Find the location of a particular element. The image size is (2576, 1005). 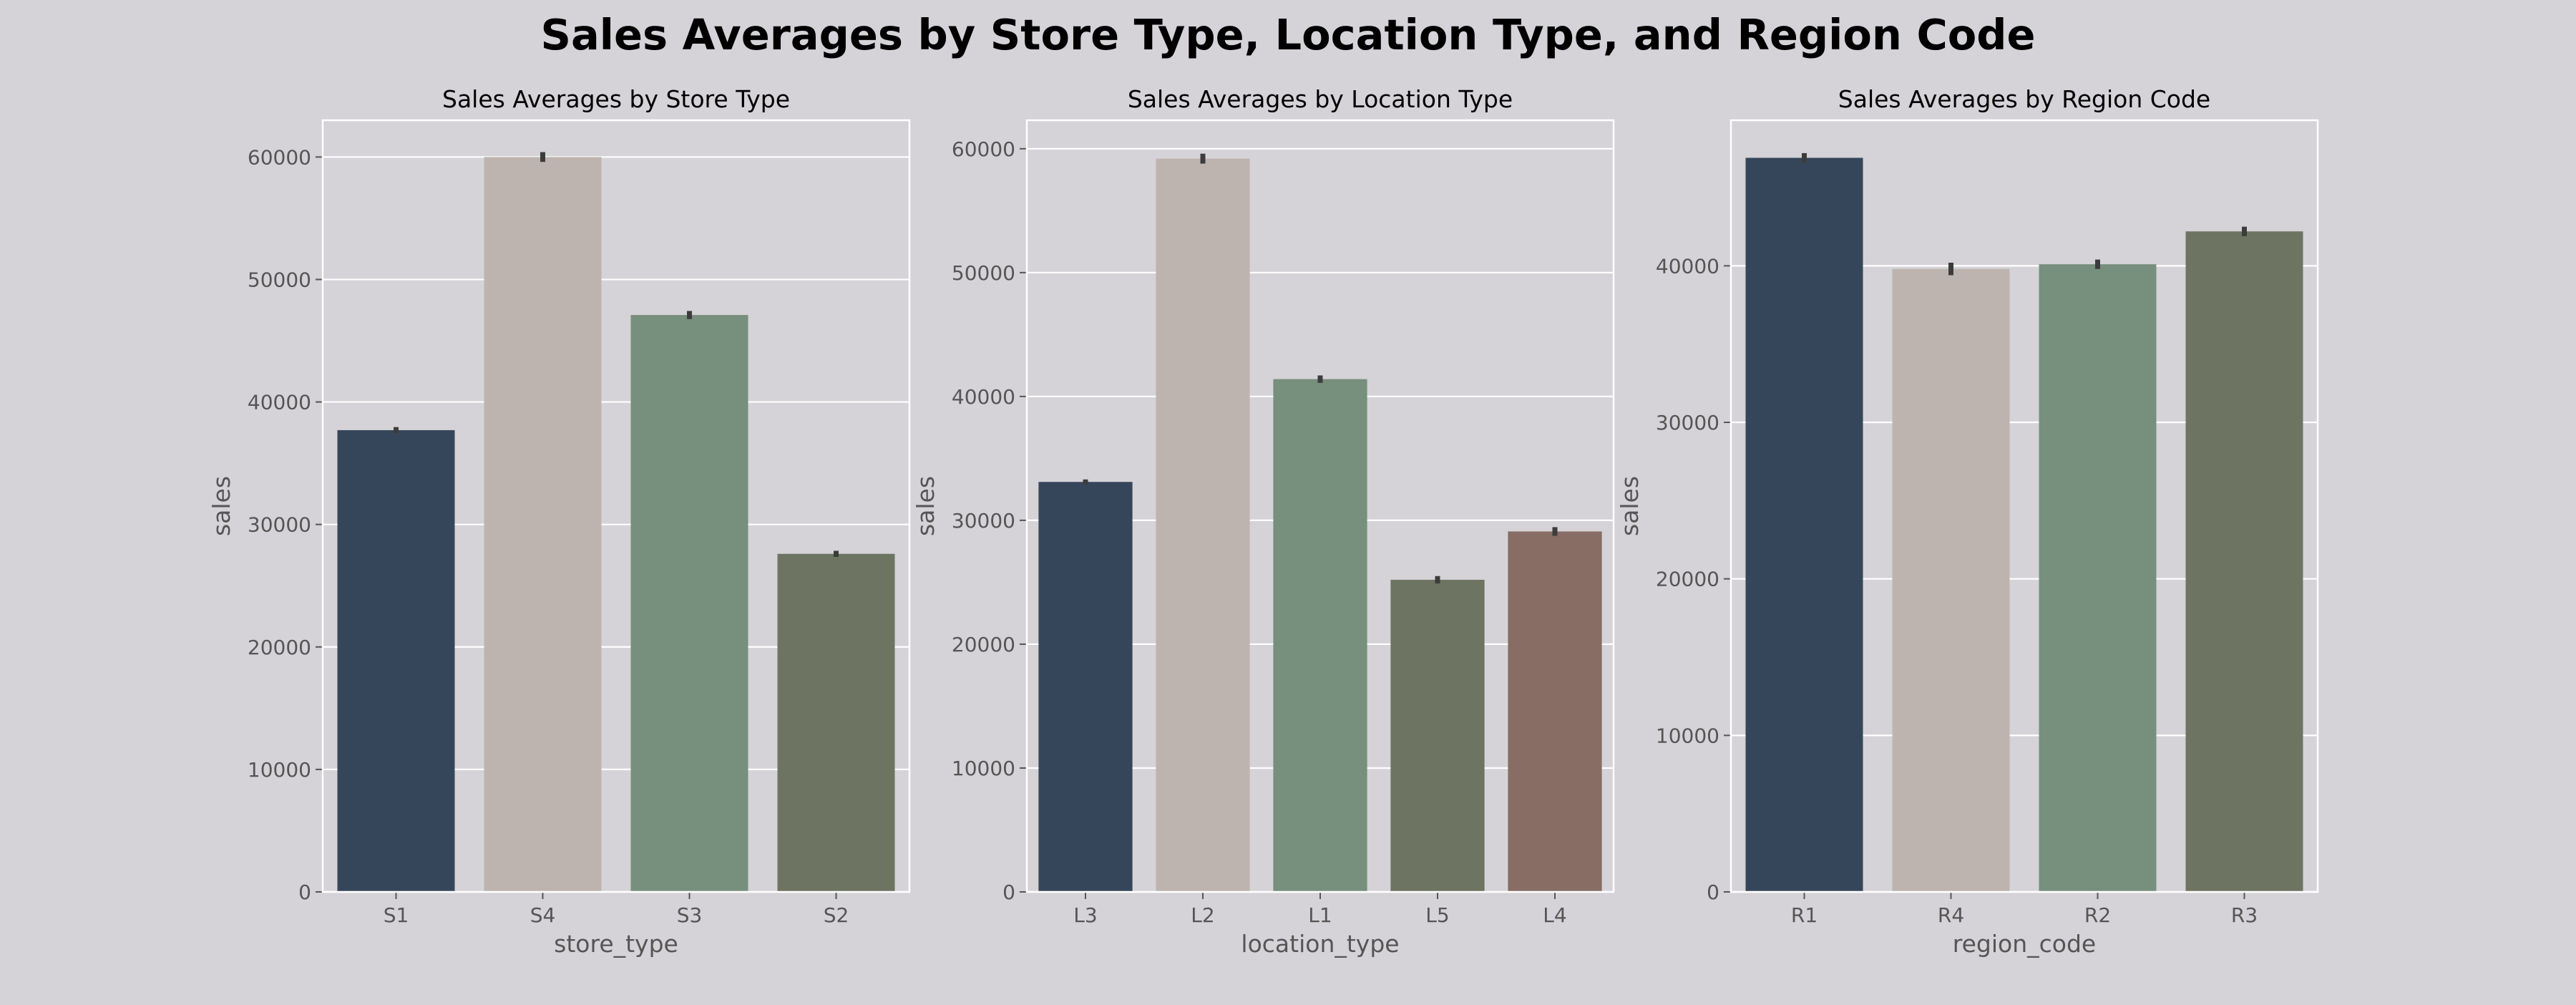

x-tick-label-L2: L2 is located at coordinates (1202, 915).